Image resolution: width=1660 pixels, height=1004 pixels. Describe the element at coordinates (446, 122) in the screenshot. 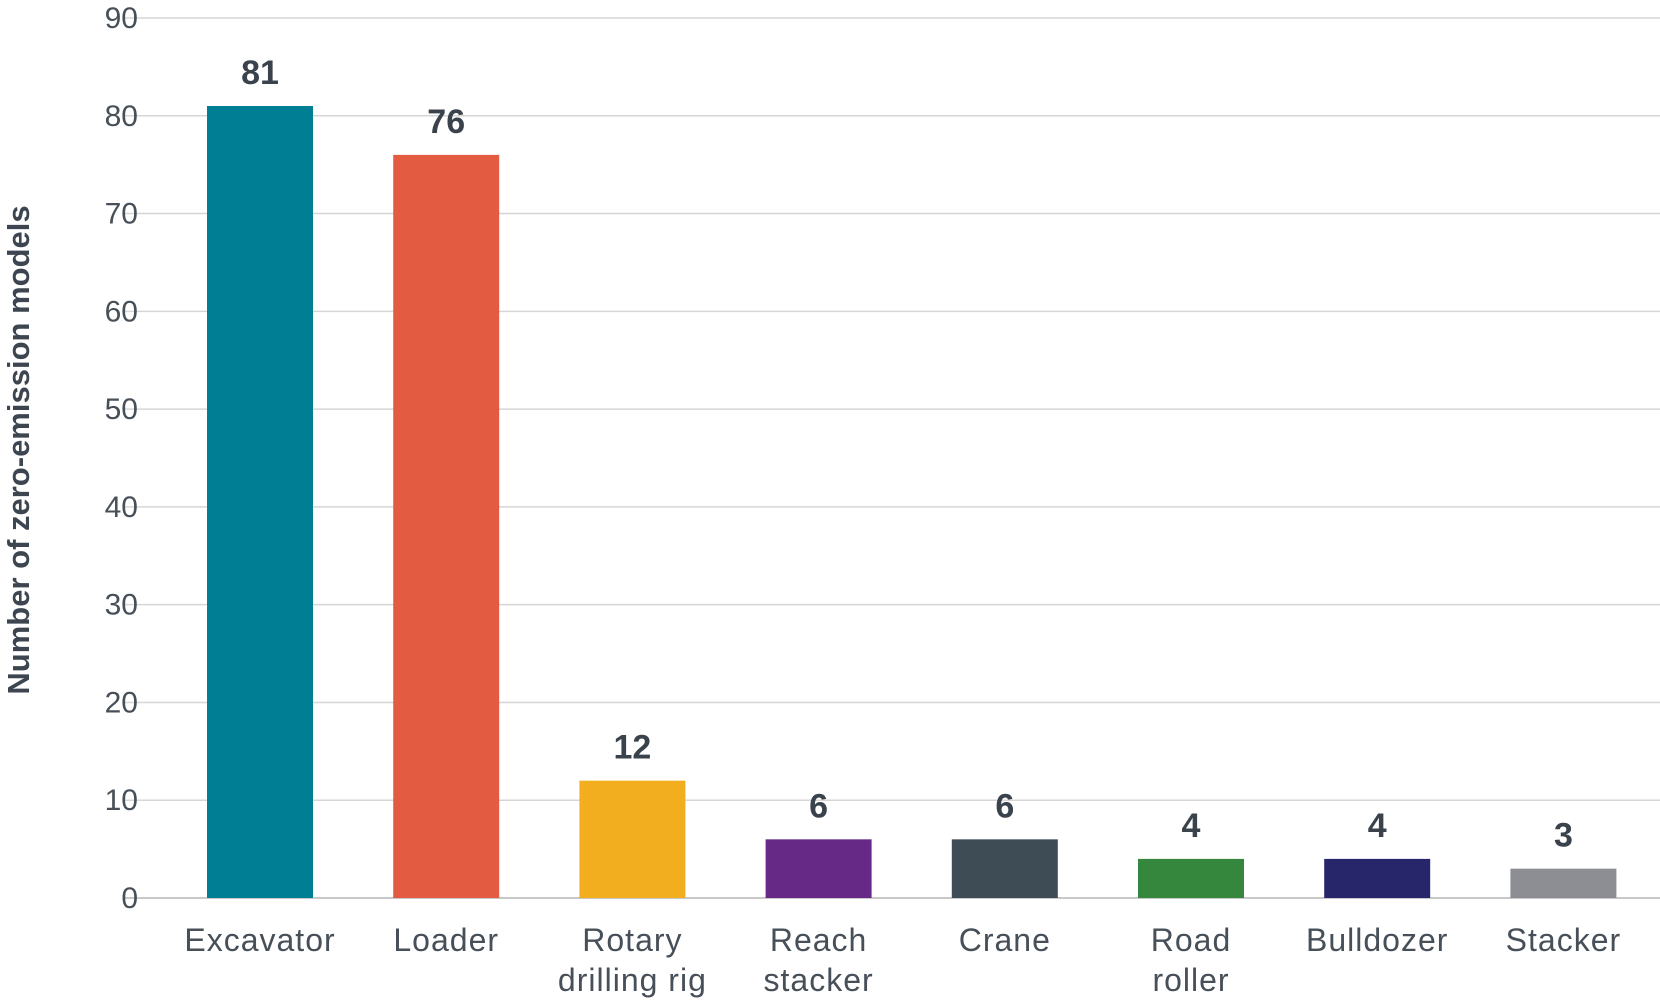

I see `data-label-1: 76` at that location.